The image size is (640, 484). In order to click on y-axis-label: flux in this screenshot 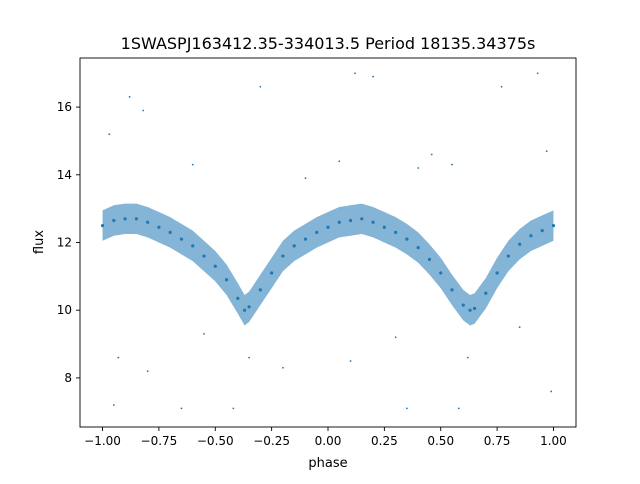, I will do `click(39, 242)`.